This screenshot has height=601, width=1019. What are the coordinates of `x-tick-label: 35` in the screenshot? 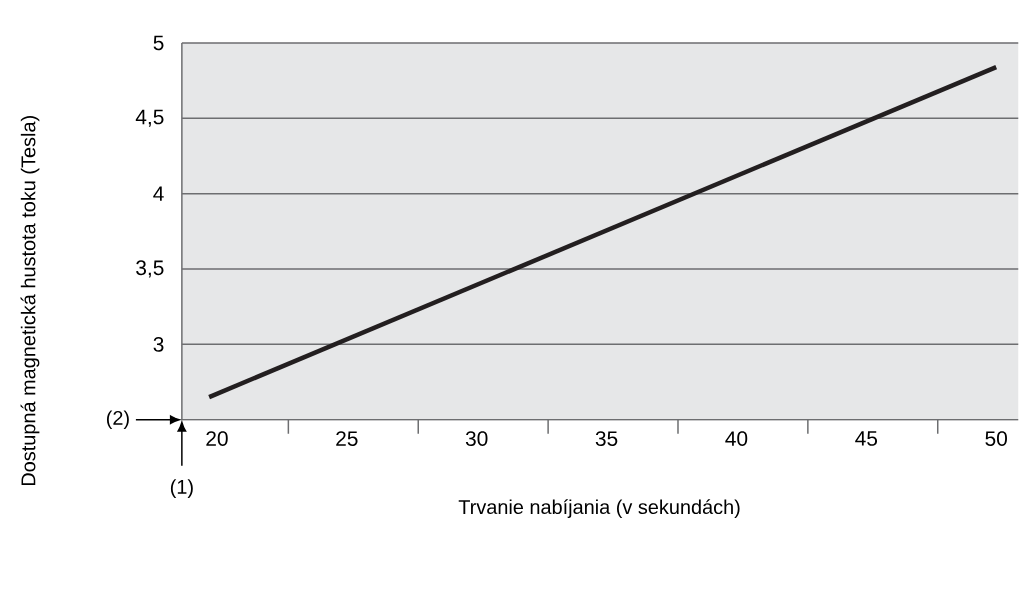 It's located at (606, 439).